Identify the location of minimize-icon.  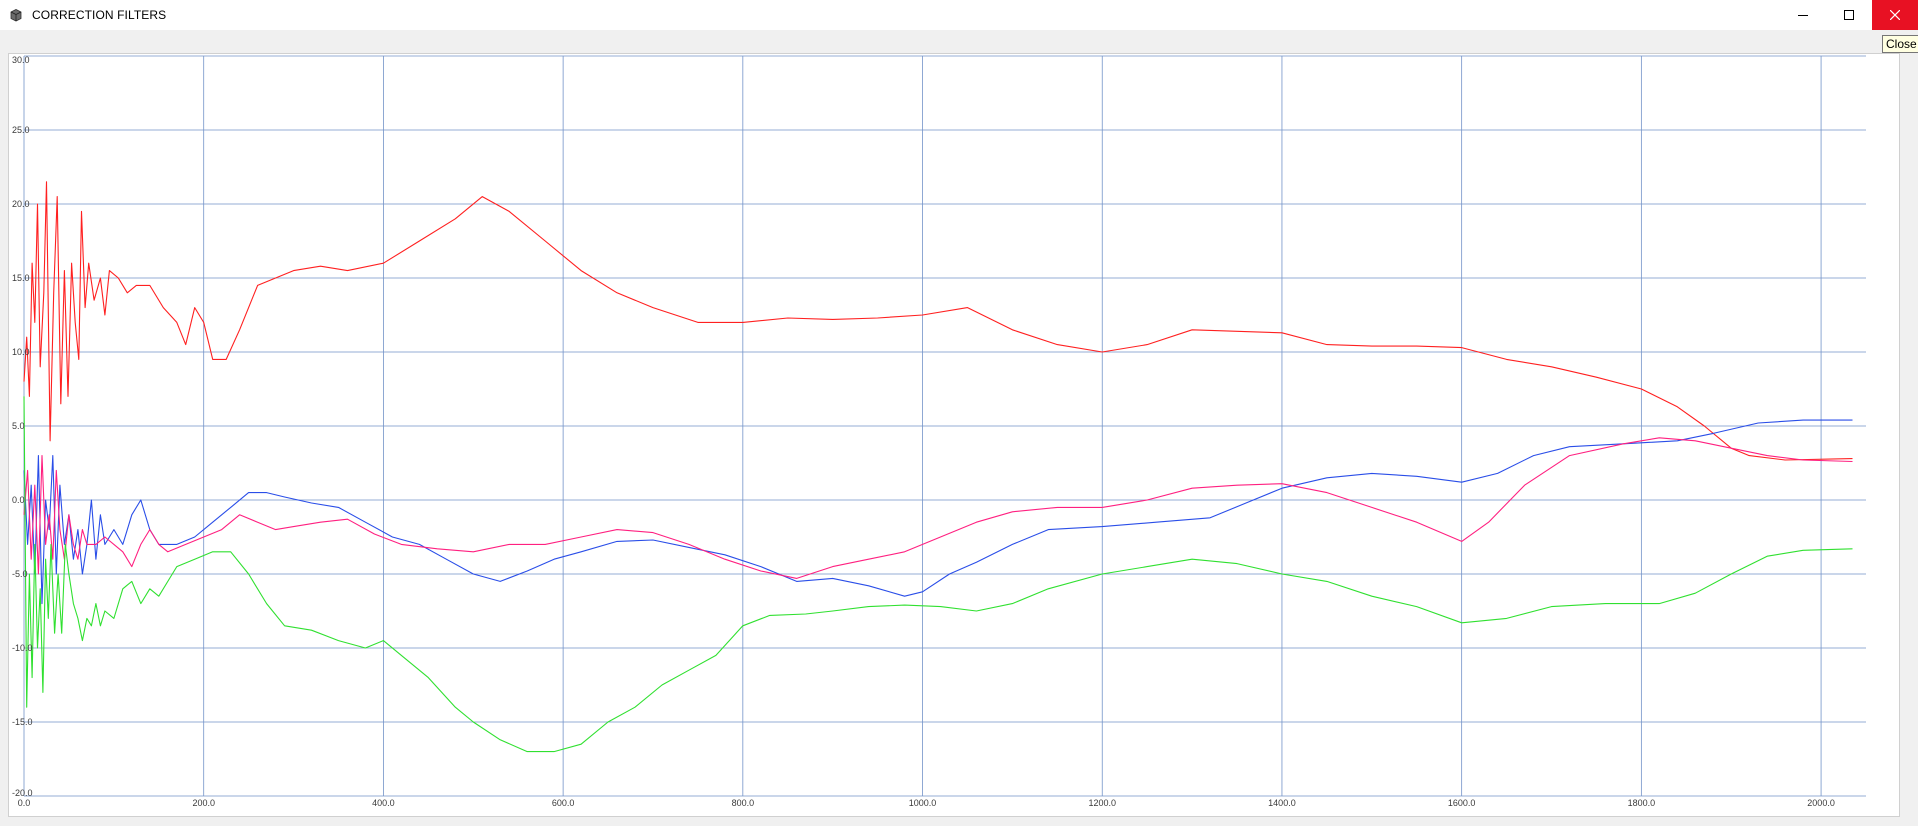
(1803, 15).